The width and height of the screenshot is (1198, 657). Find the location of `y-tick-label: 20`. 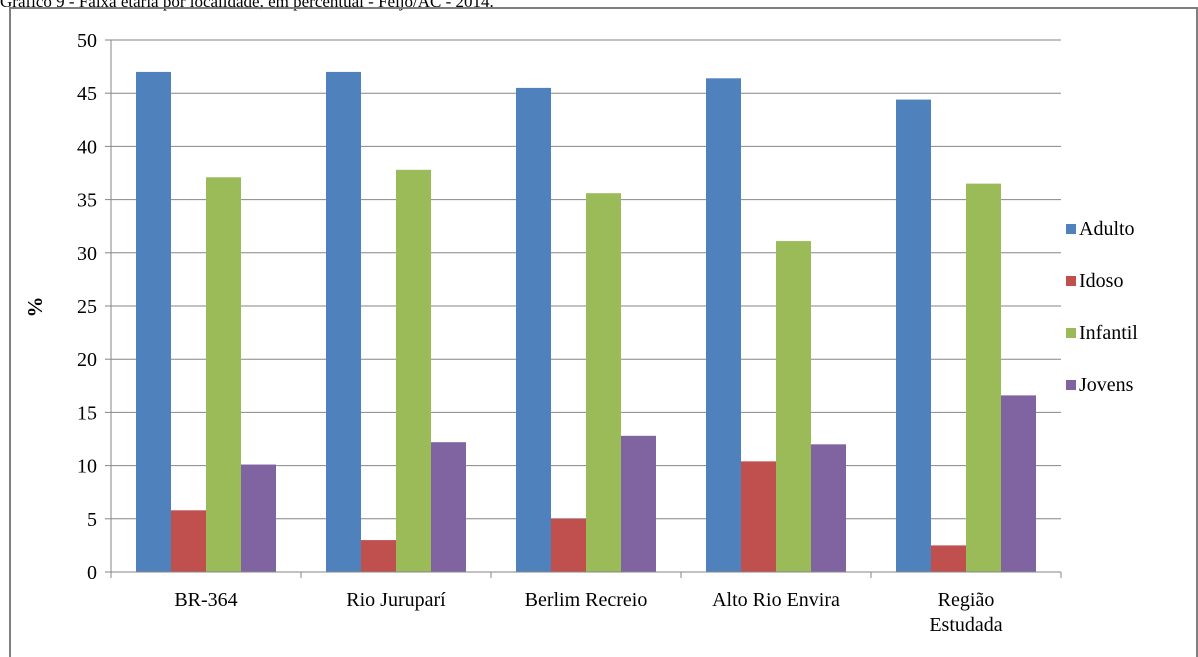

y-tick-label: 20 is located at coordinates (87, 360).